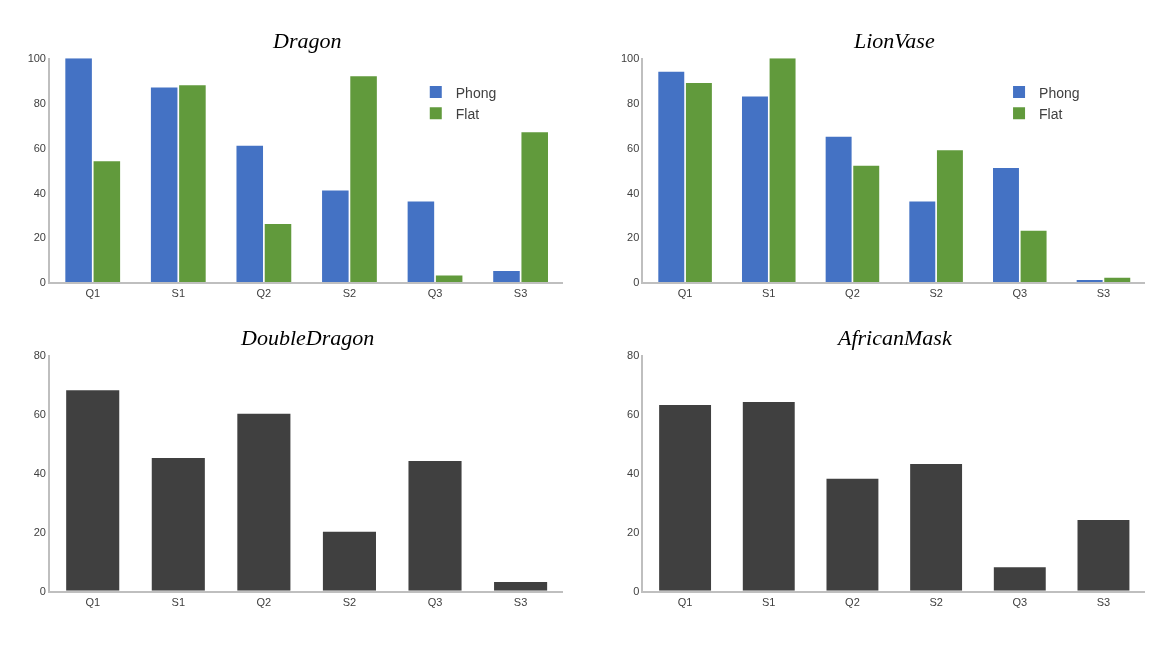 The width and height of the screenshot is (1161, 651). Describe the element at coordinates (307, 40) in the screenshot. I see `chart-title: Dragon` at that location.